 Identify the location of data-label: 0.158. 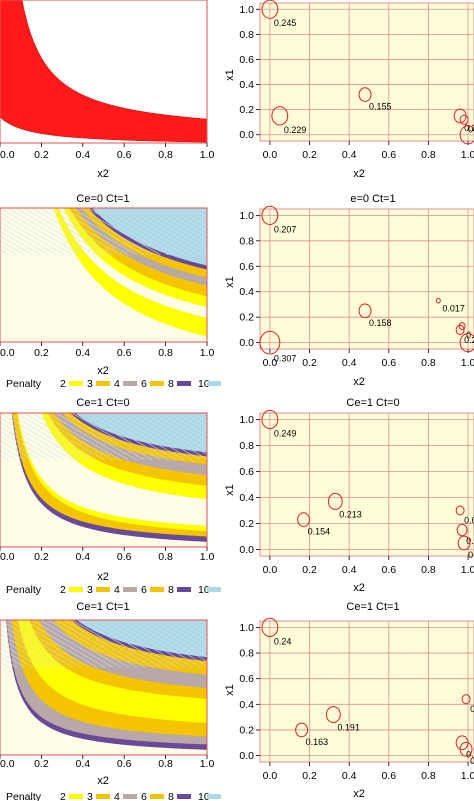
(380, 323).